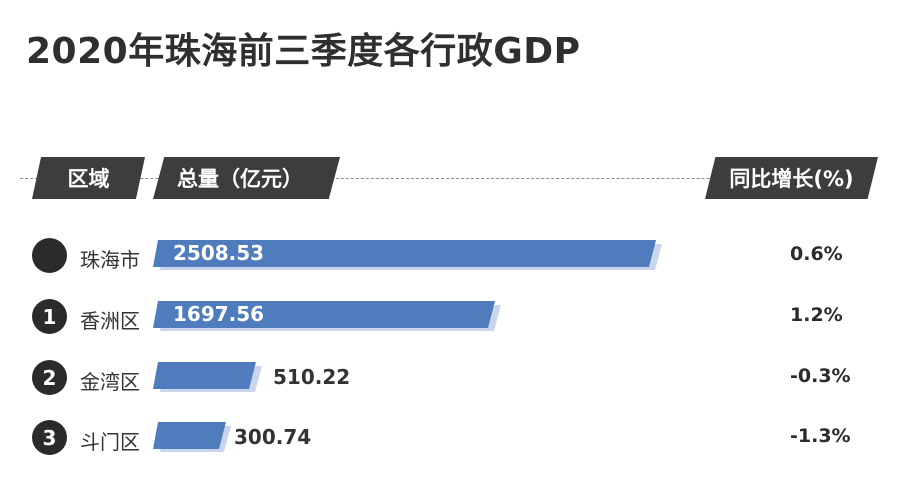 The height and width of the screenshot is (490, 900). Describe the element at coordinates (450, 378) in the screenshot. I see `table-row: 2 金湾区 510.22 -0.3%` at that location.